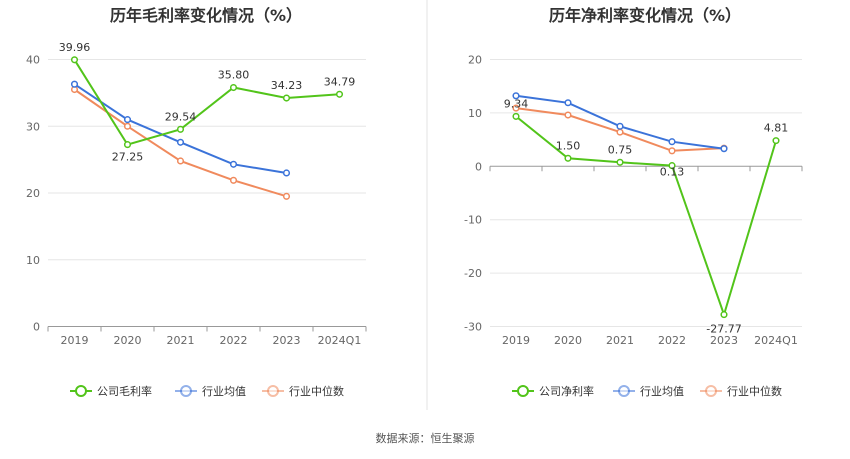 Image resolution: width=850 pixels, height=459 pixels. Describe the element at coordinates (340, 81) in the screenshot. I see `data-label: 34.79` at that location.